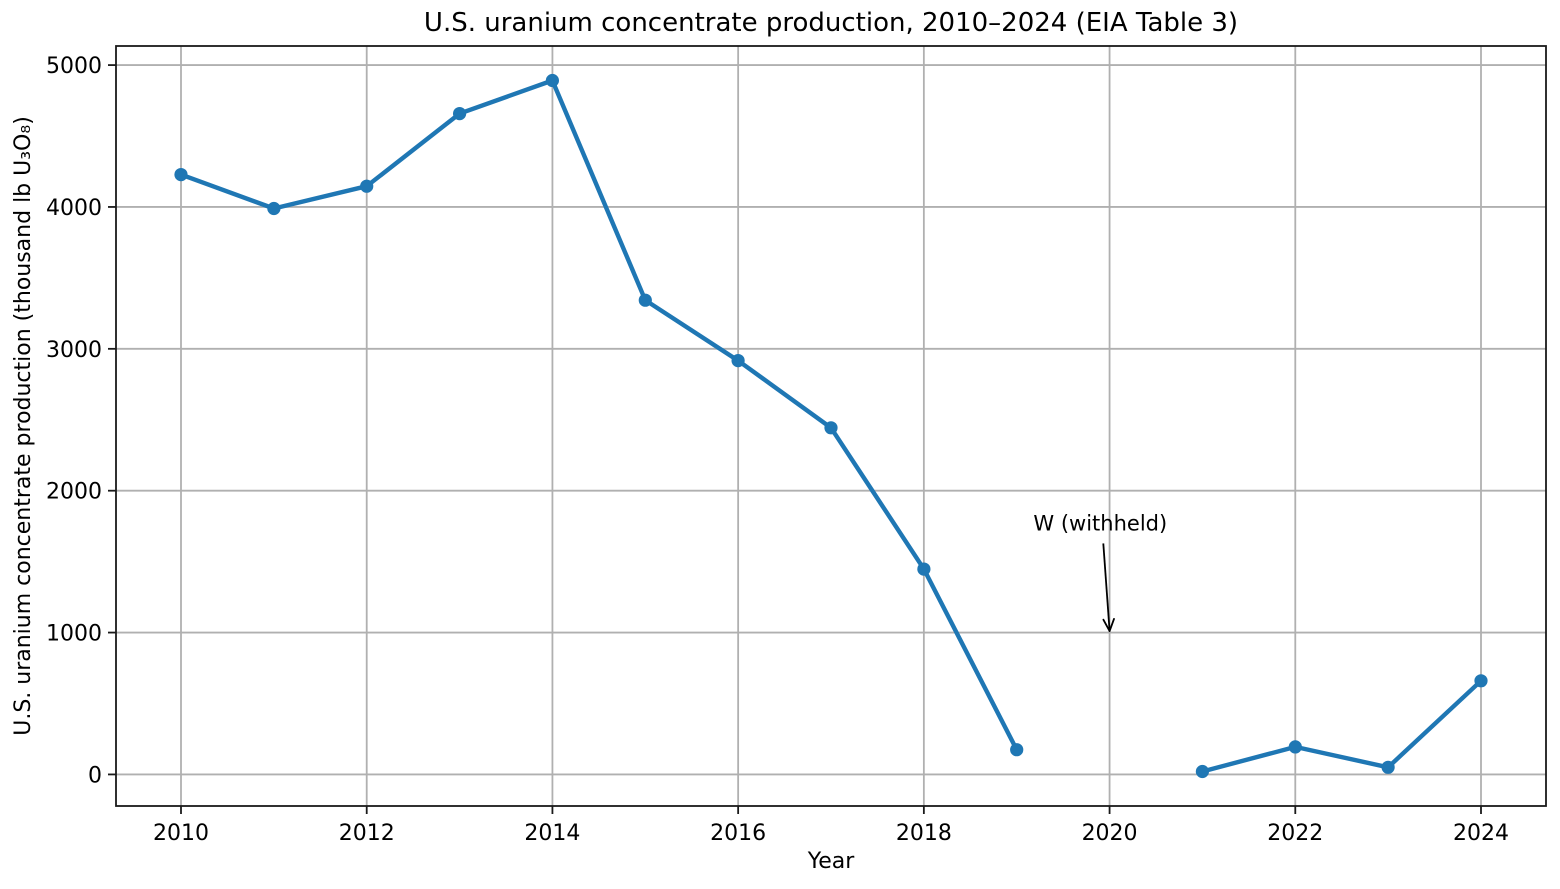 The width and height of the screenshot is (1560, 889). Describe the element at coordinates (1342, 726) in the screenshot. I see `production-line` at that location.